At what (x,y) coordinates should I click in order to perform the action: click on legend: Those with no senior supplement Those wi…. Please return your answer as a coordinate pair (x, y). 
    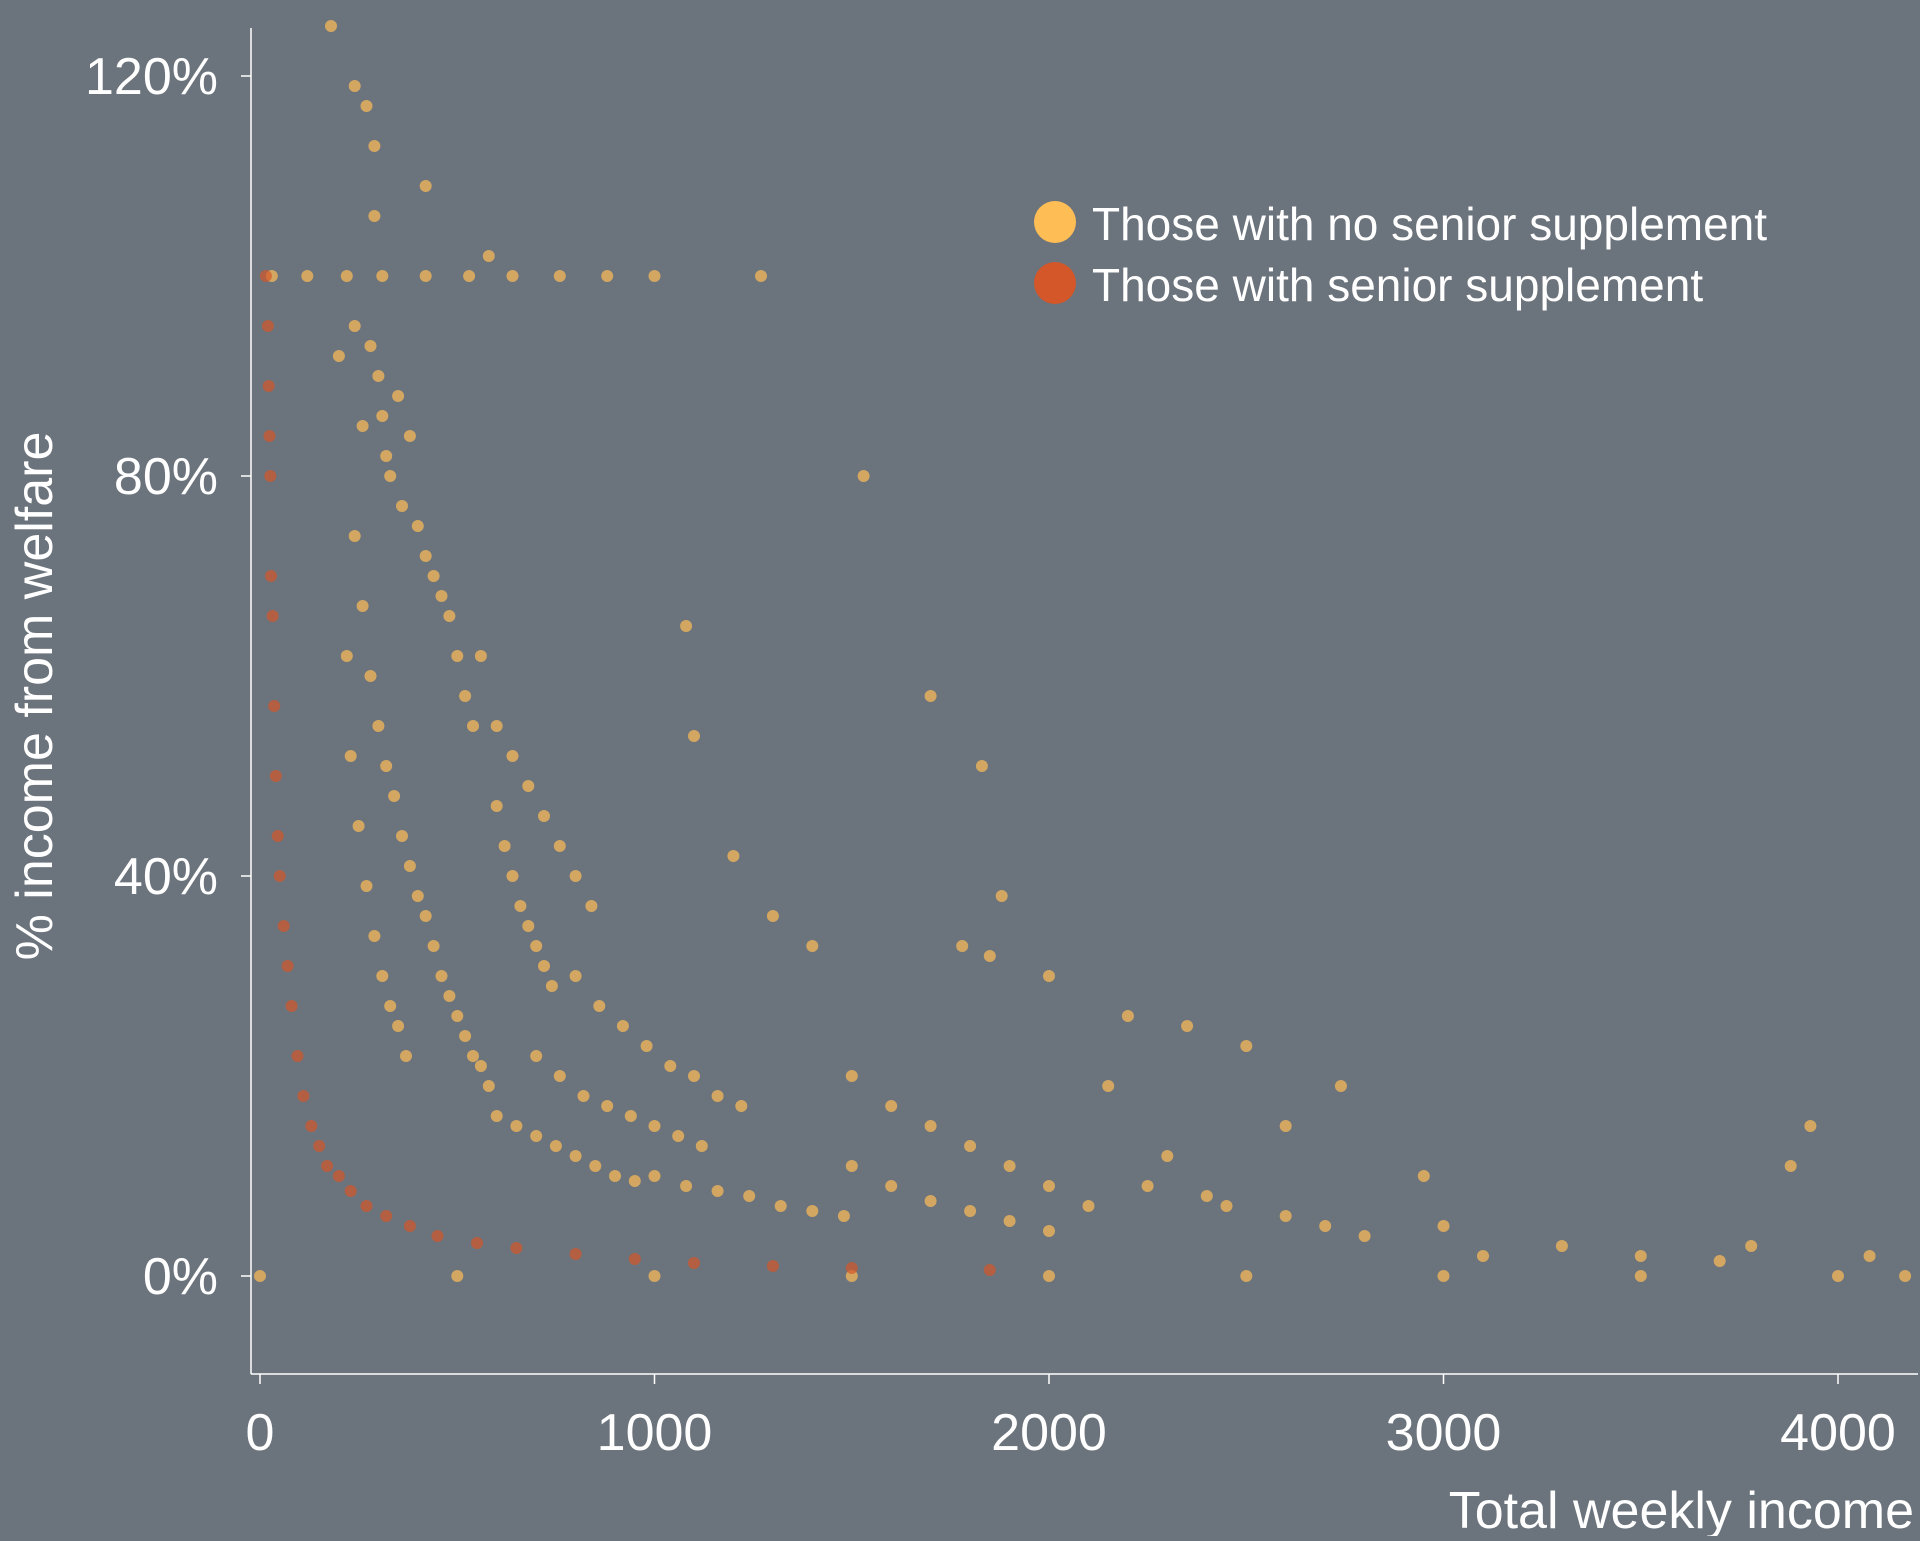
    Looking at the image, I should click on (1400, 254).